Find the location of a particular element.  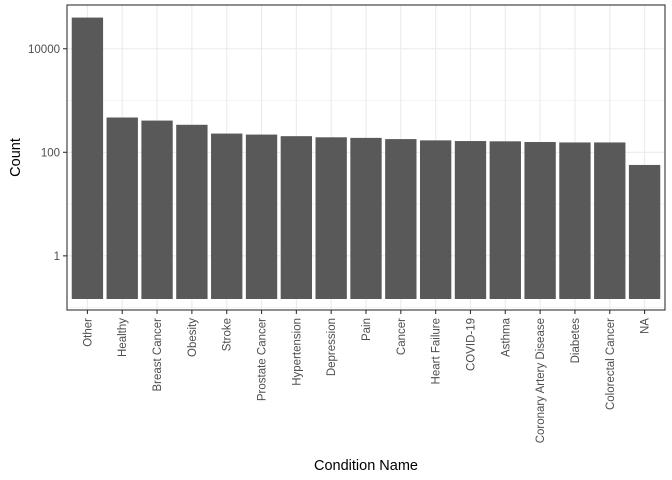

x-tick-label: Prostate Cancer is located at coordinates (263, 359).